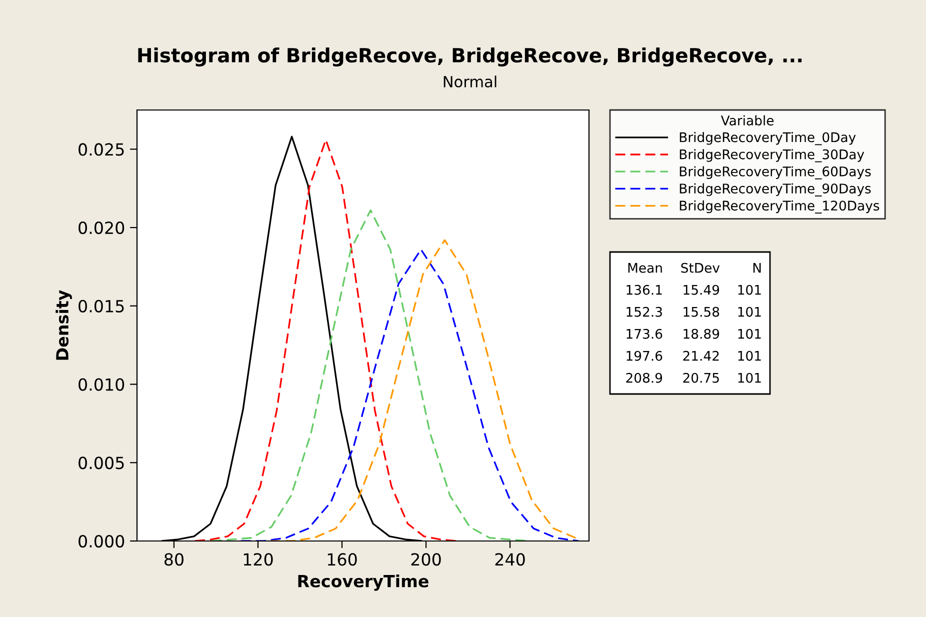 This screenshot has width=926, height=617. Describe the element at coordinates (101, 149) in the screenshot. I see `y-tick-label: 0.025` at that location.